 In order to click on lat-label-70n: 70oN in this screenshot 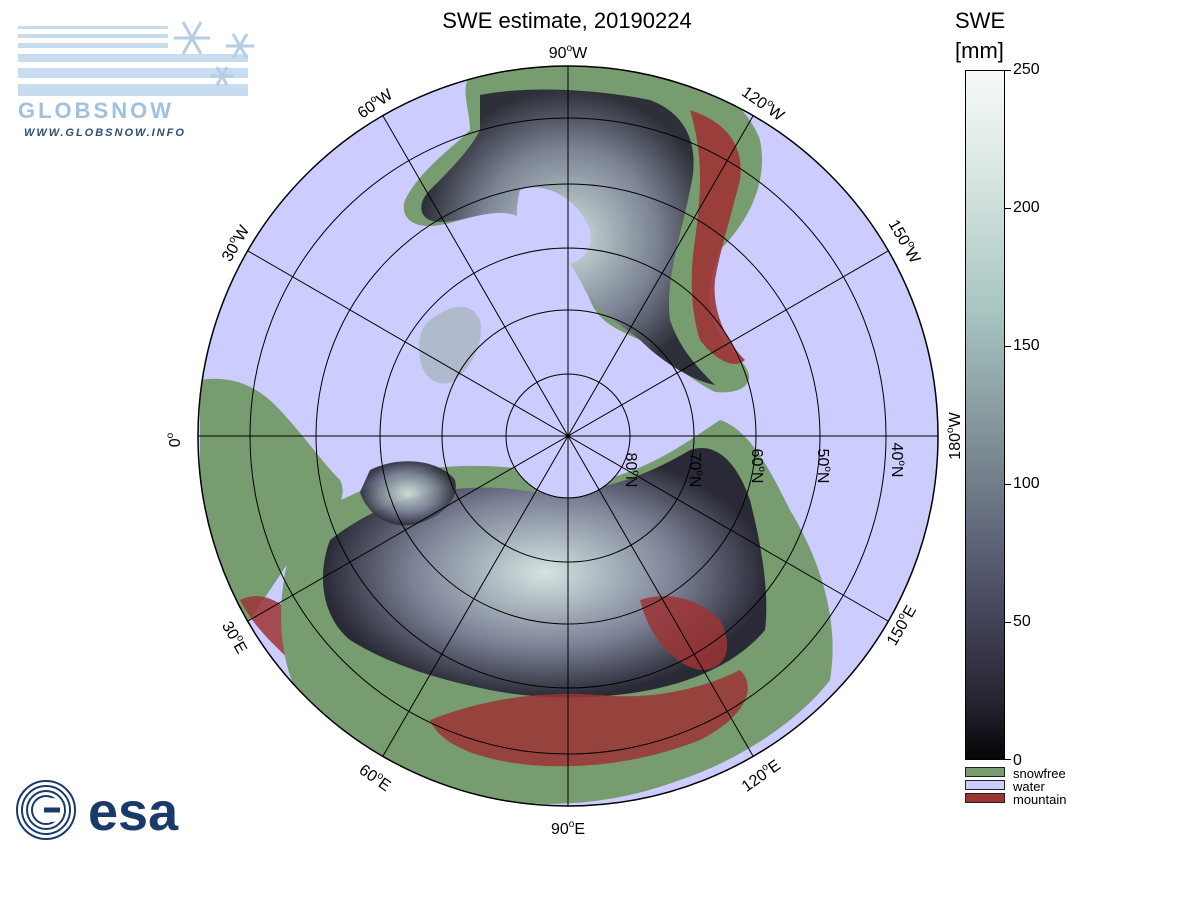, I will do `click(695, 470)`.